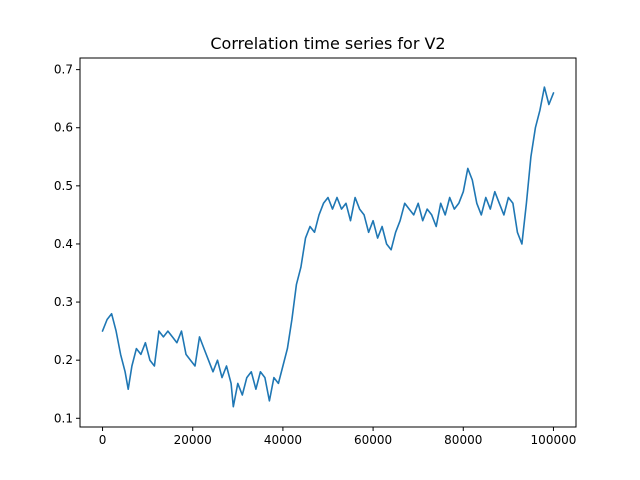 This screenshot has width=640, height=480. Describe the element at coordinates (373, 440) in the screenshot. I see `x-tick-label: 60000` at that location.